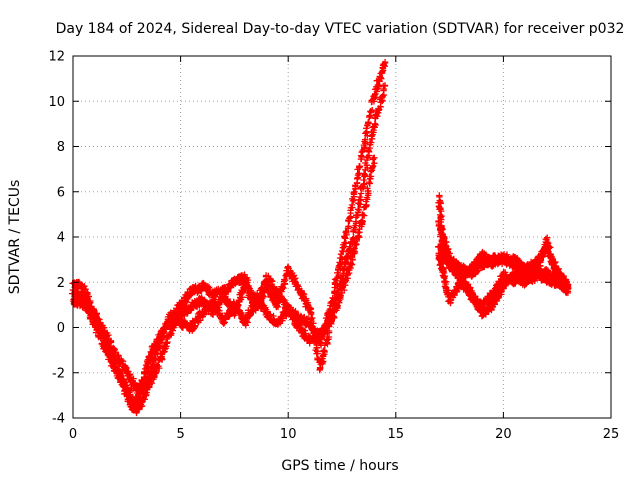  I want to click on y-tick-label: -2, so click(58, 373).